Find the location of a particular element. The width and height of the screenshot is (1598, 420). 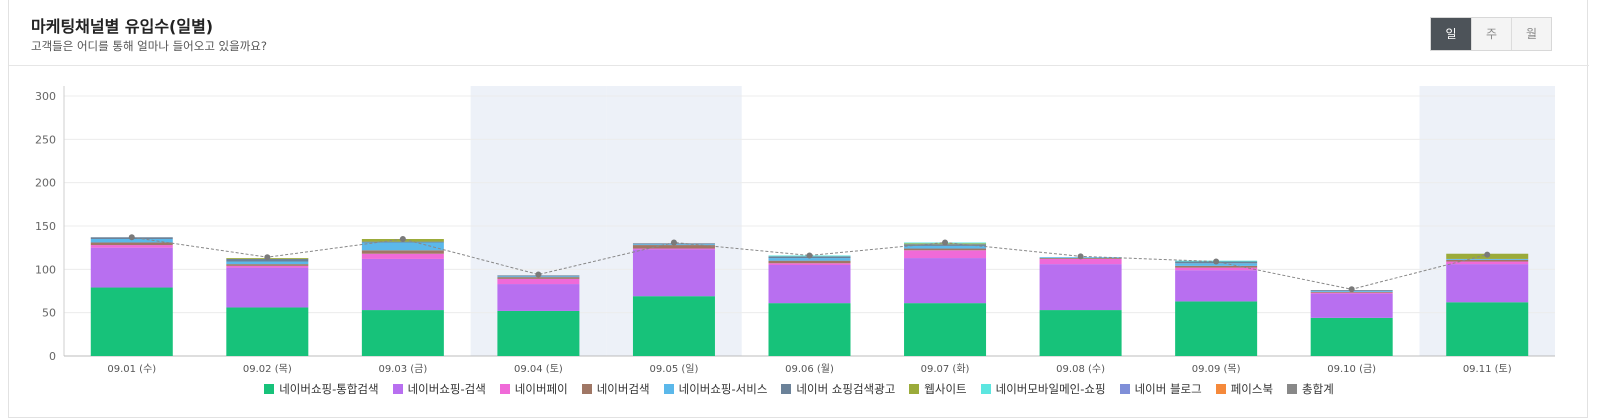

y-tick-label: 100 is located at coordinates (45, 269).